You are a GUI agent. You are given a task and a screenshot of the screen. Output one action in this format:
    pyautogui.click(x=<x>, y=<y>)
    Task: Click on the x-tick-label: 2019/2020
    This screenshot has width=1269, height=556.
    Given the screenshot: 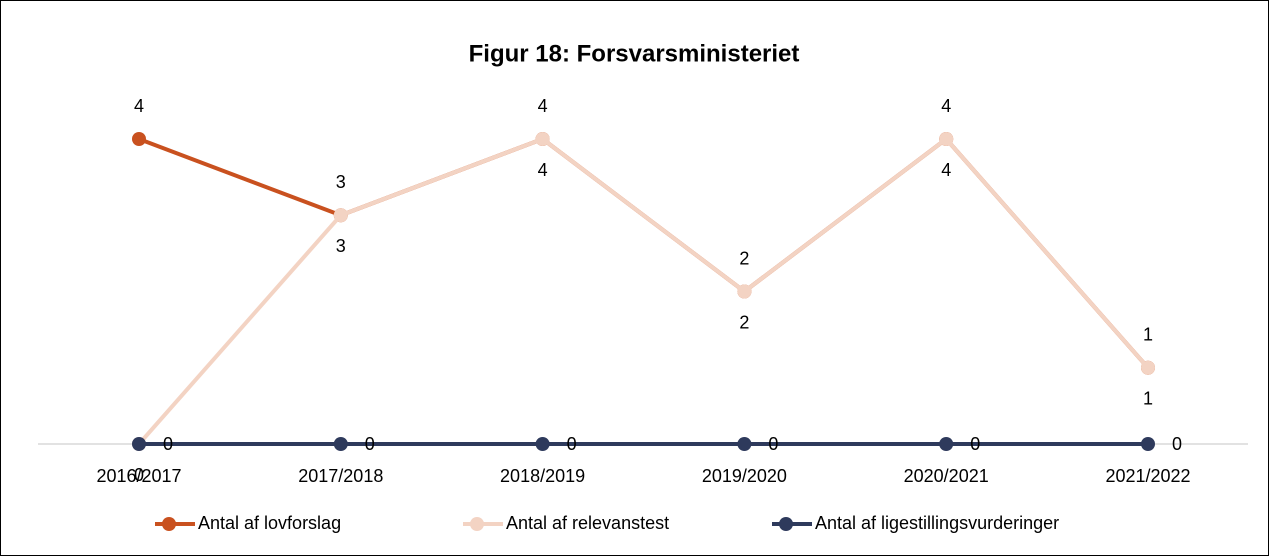 What is the action you would take?
    pyautogui.click(x=744, y=476)
    